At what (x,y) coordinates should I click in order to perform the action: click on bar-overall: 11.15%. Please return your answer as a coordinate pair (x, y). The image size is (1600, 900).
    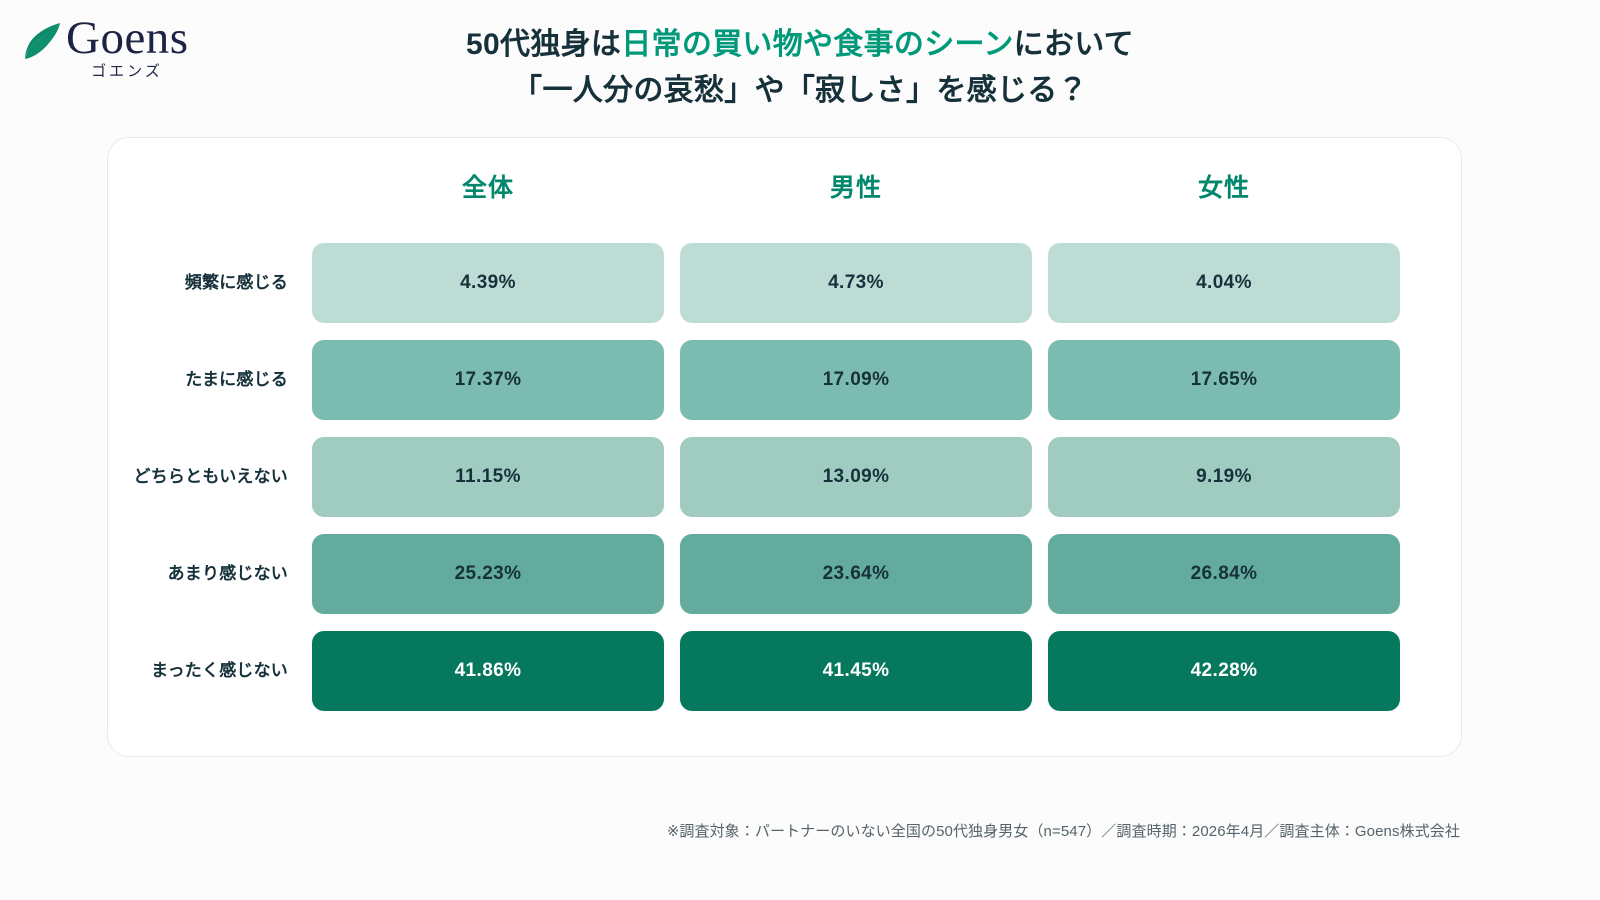
    Looking at the image, I should click on (488, 477).